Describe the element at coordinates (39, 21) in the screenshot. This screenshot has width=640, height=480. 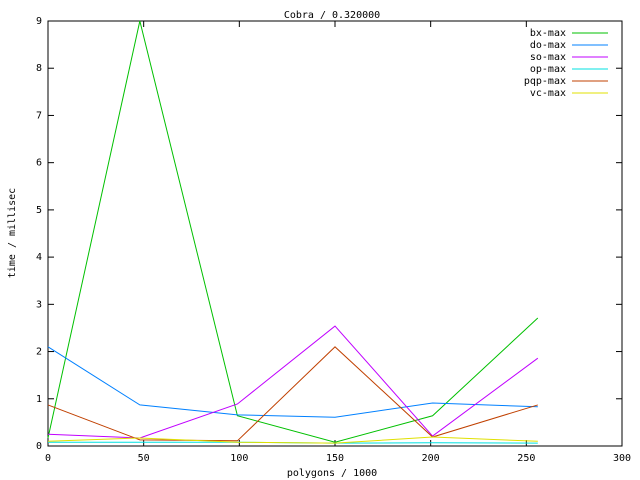
I see `y-tick-label: 9` at that location.